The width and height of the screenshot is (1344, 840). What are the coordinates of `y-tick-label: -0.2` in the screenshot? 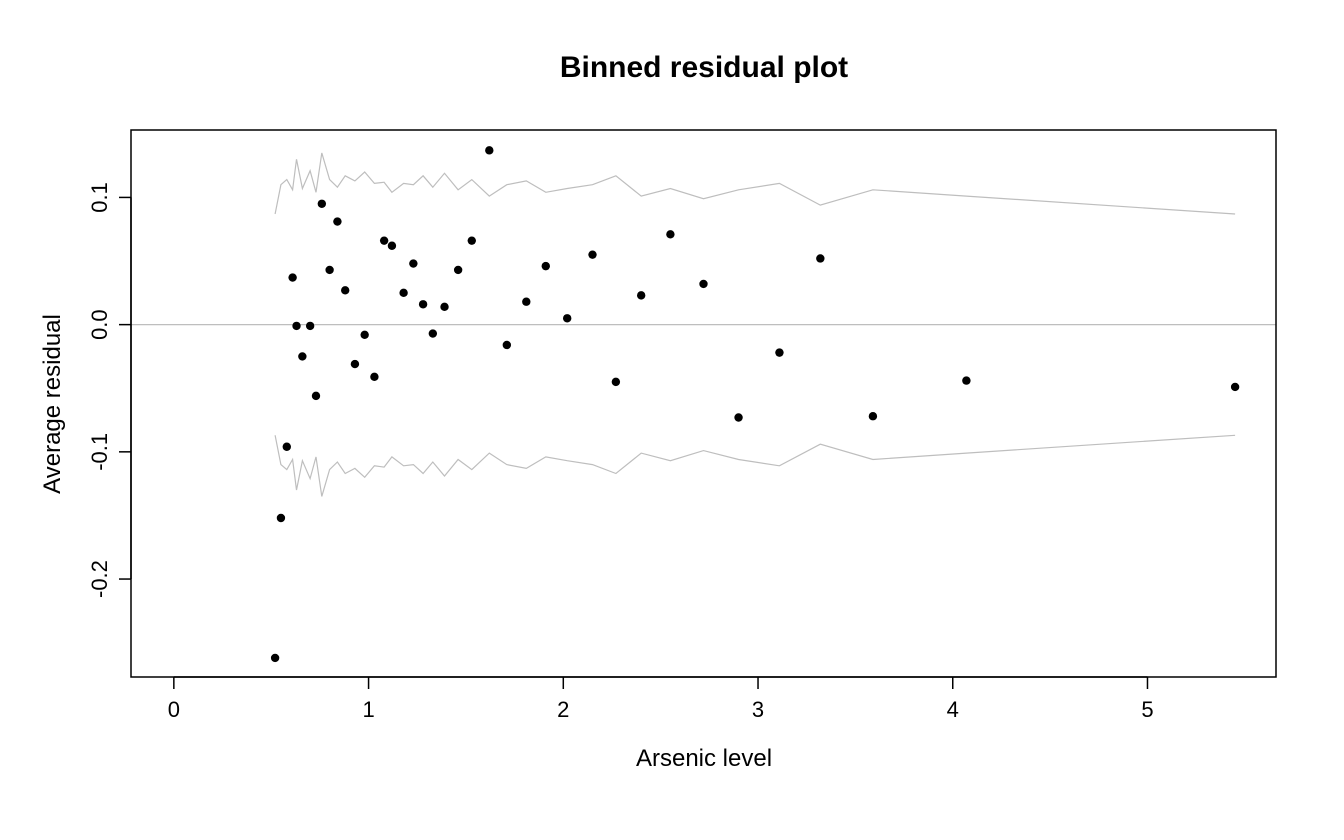 It's located at (99, 579).